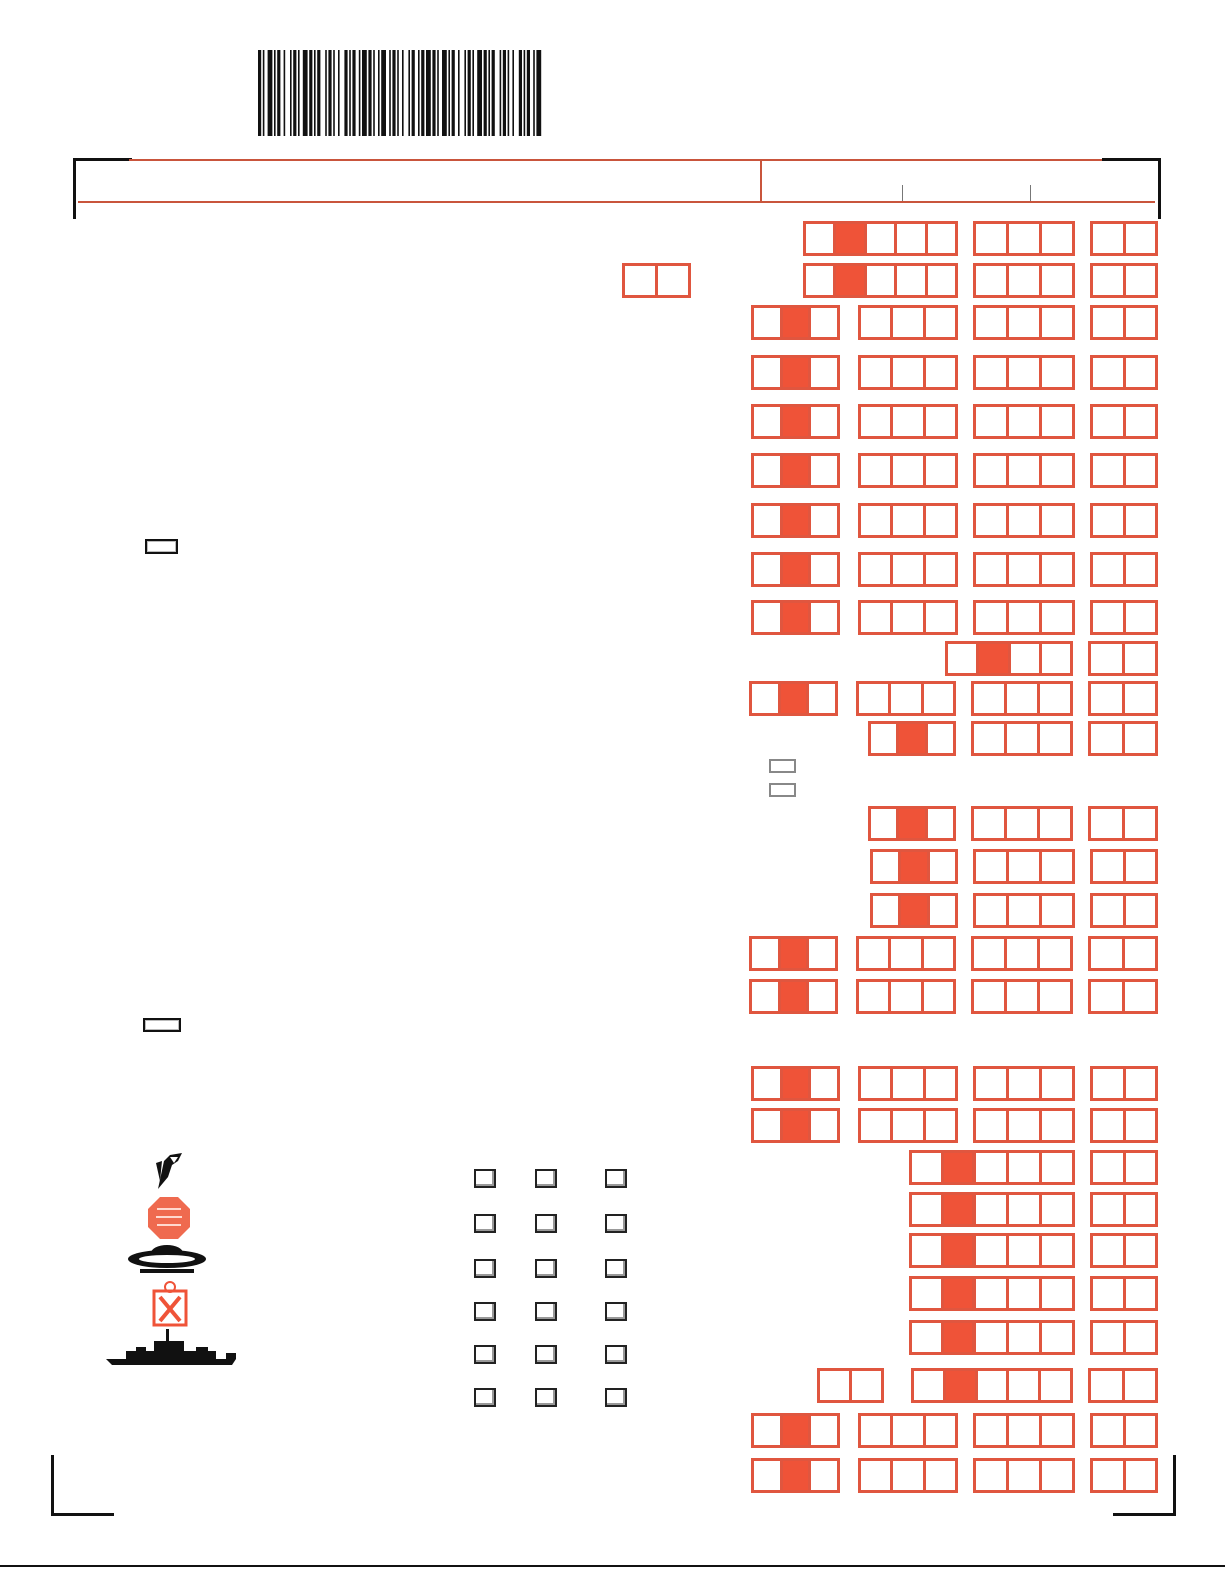 This screenshot has width=1225, height=1585. What do you see at coordinates (546, 1311) in the screenshot?
I see `checkbox-r4-c2` at bounding box center [546, 1311].